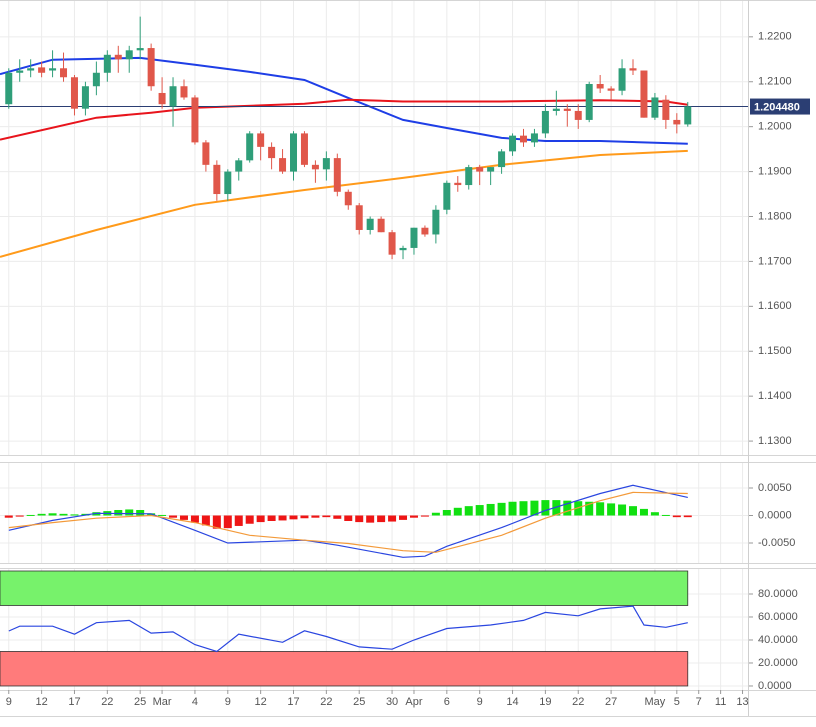  I want to click on x-tick-label: Mar, so click(162, 702).